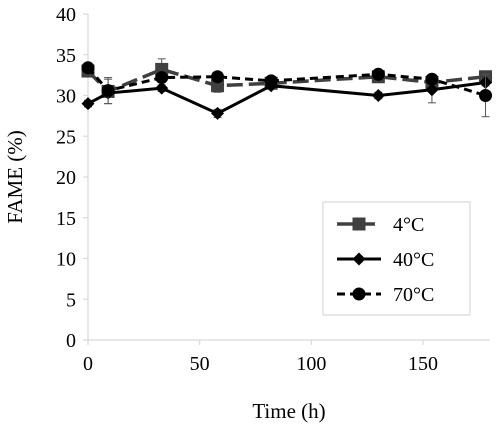 The image size is (498, 428). Describe the element at coordinates (288, 411) in the screenshot. I see `x-axis-title: Time (h)` at that location.